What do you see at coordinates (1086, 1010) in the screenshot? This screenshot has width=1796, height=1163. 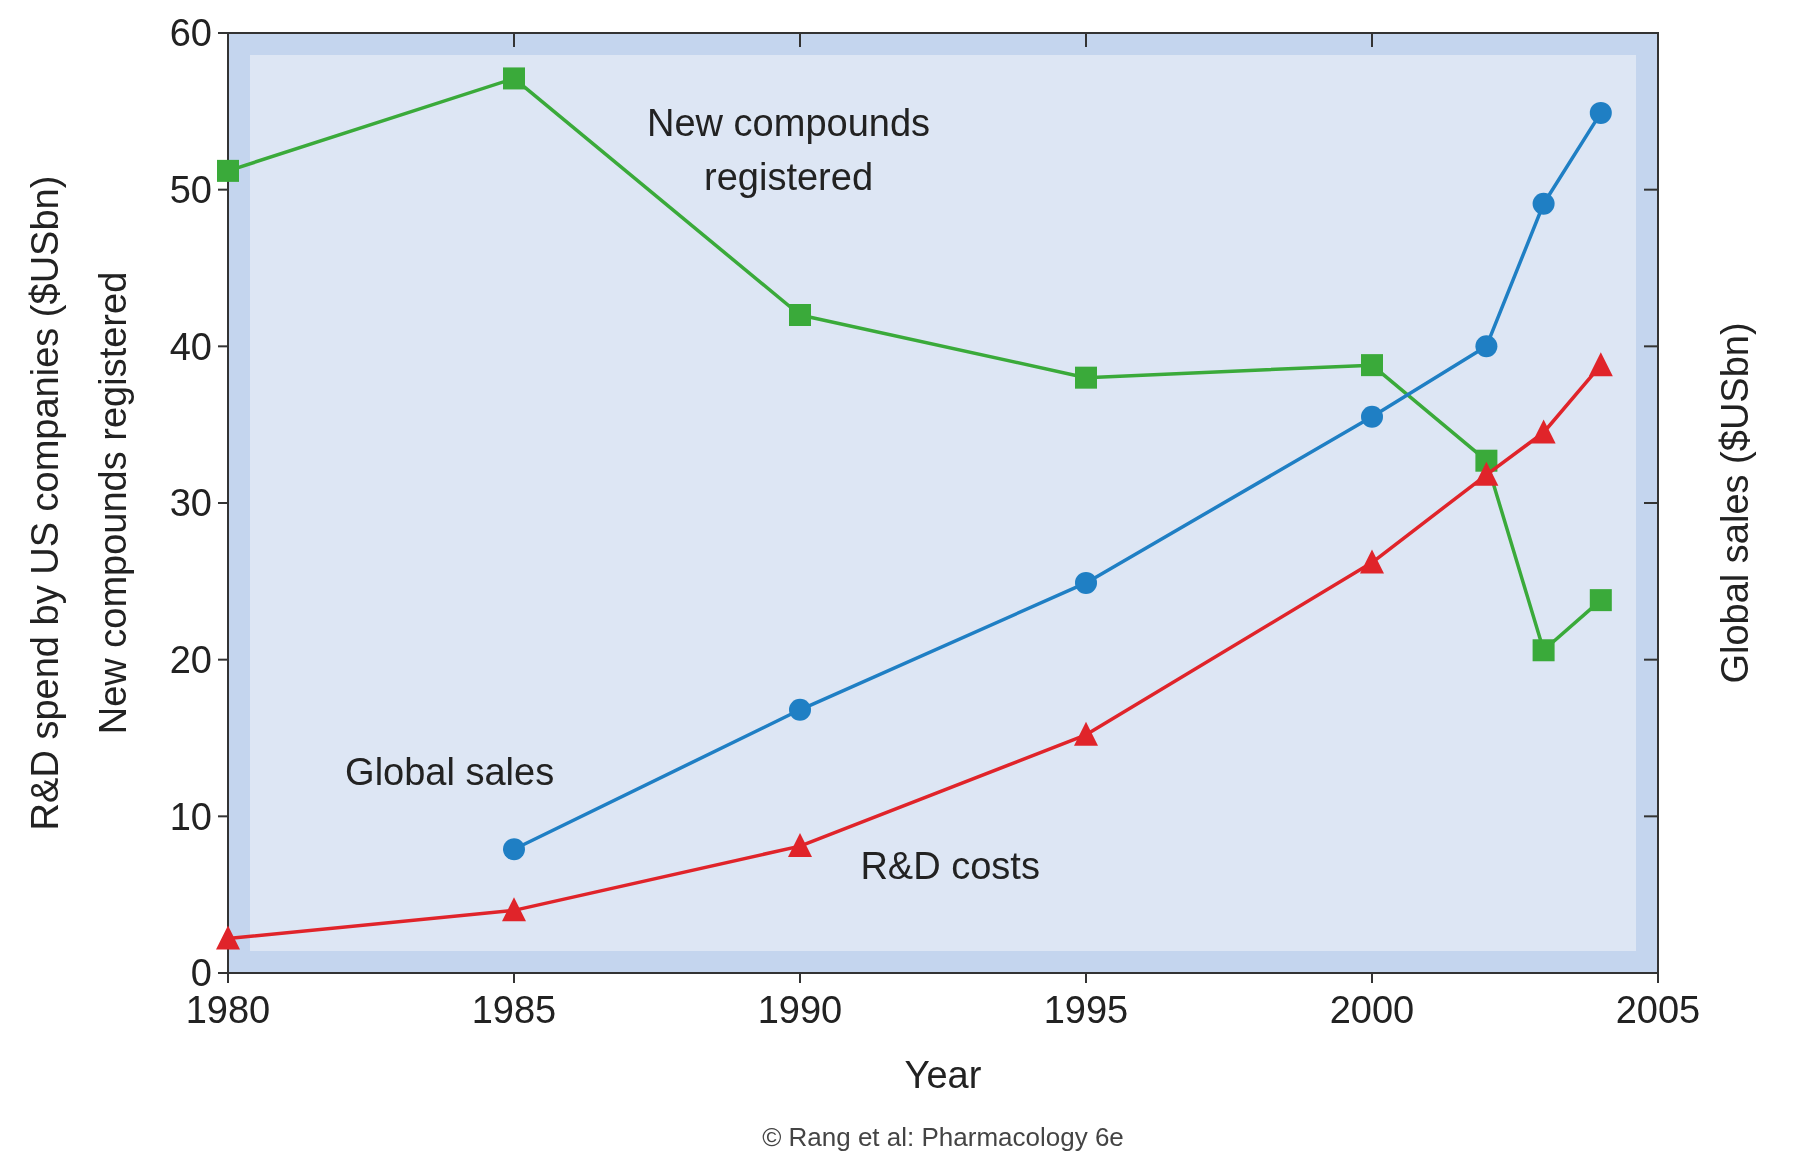 I see `x-tick-label: 1995` at bounding box center [1086, 1010].